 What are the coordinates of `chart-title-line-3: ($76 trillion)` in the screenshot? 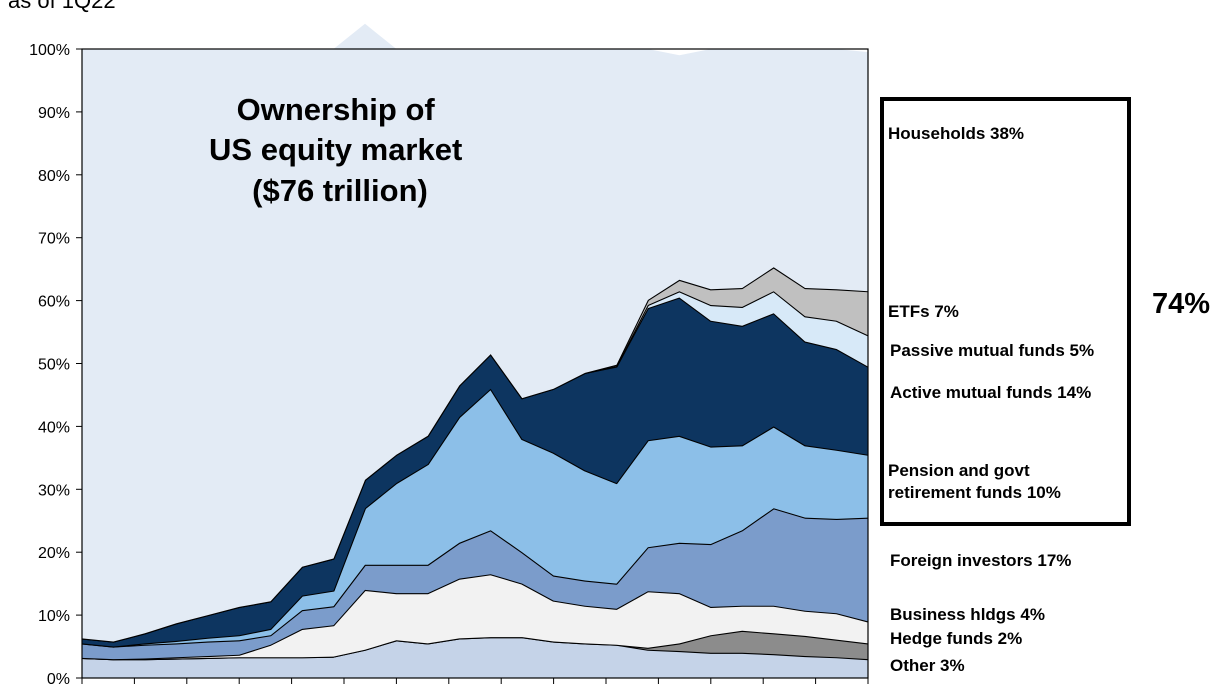 It's located at (340, 190).